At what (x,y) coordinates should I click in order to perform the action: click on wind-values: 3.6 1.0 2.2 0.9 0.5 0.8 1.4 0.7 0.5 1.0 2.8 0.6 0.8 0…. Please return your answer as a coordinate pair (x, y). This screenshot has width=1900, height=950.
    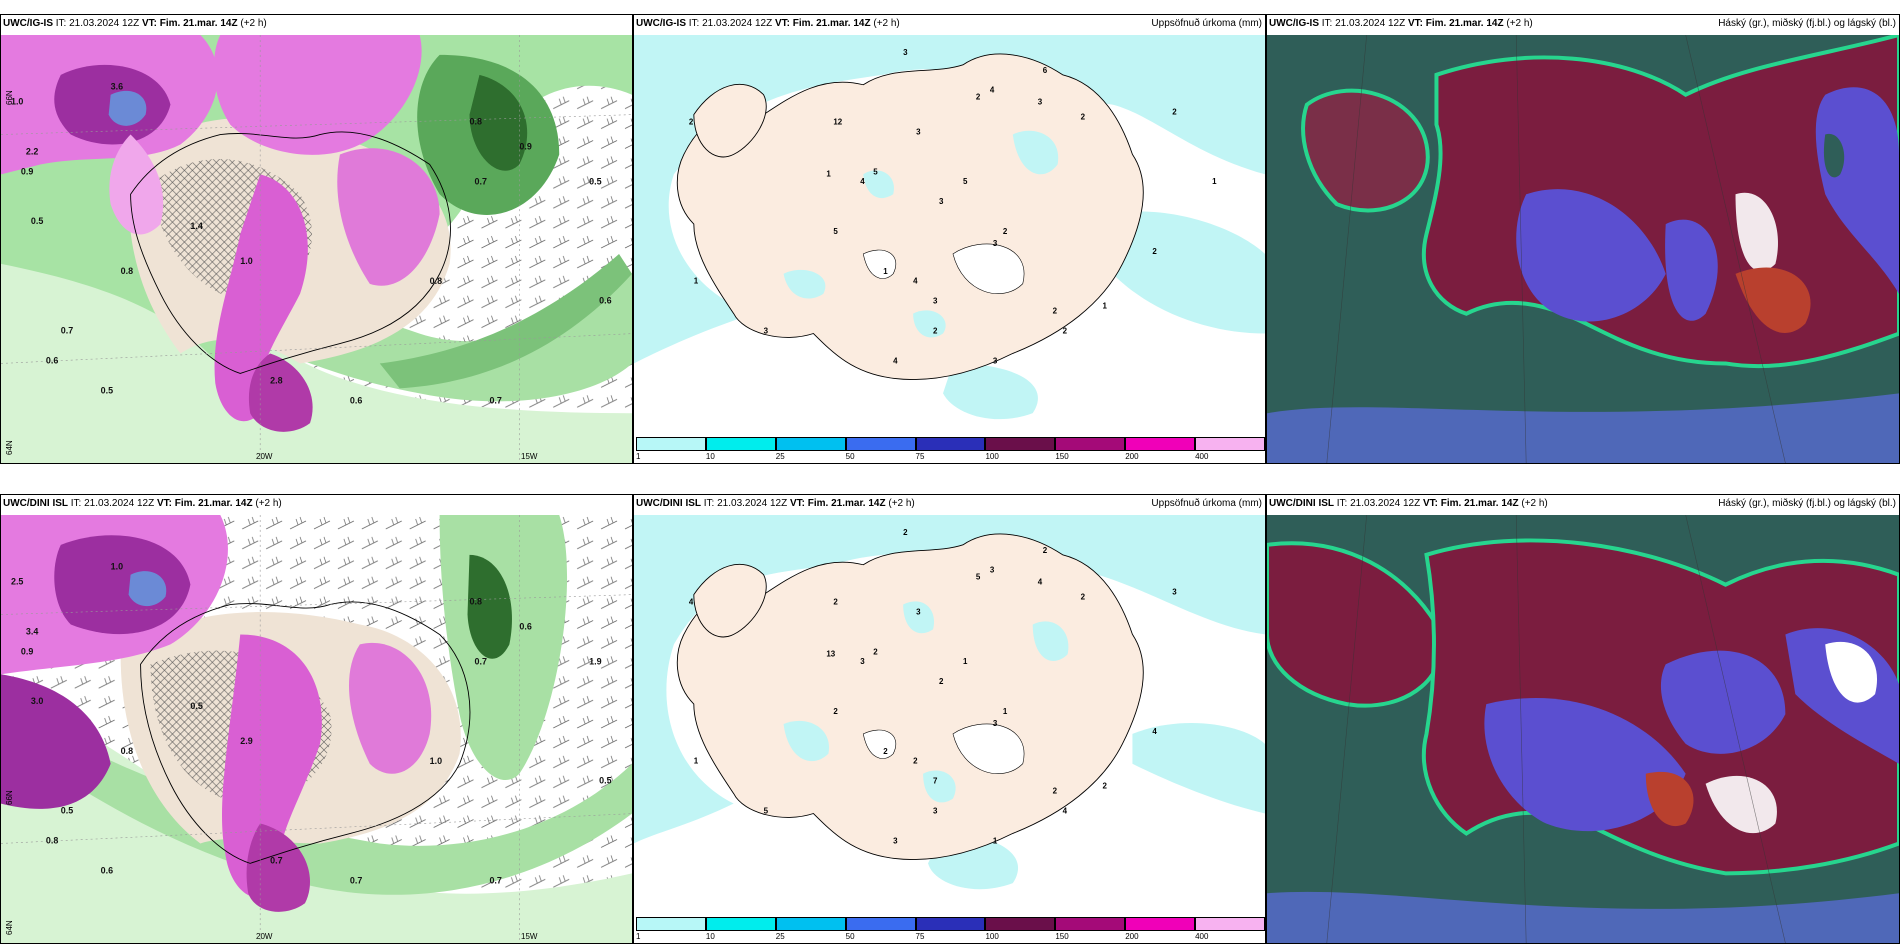
    Looking at the image, I should click on (311, 244).